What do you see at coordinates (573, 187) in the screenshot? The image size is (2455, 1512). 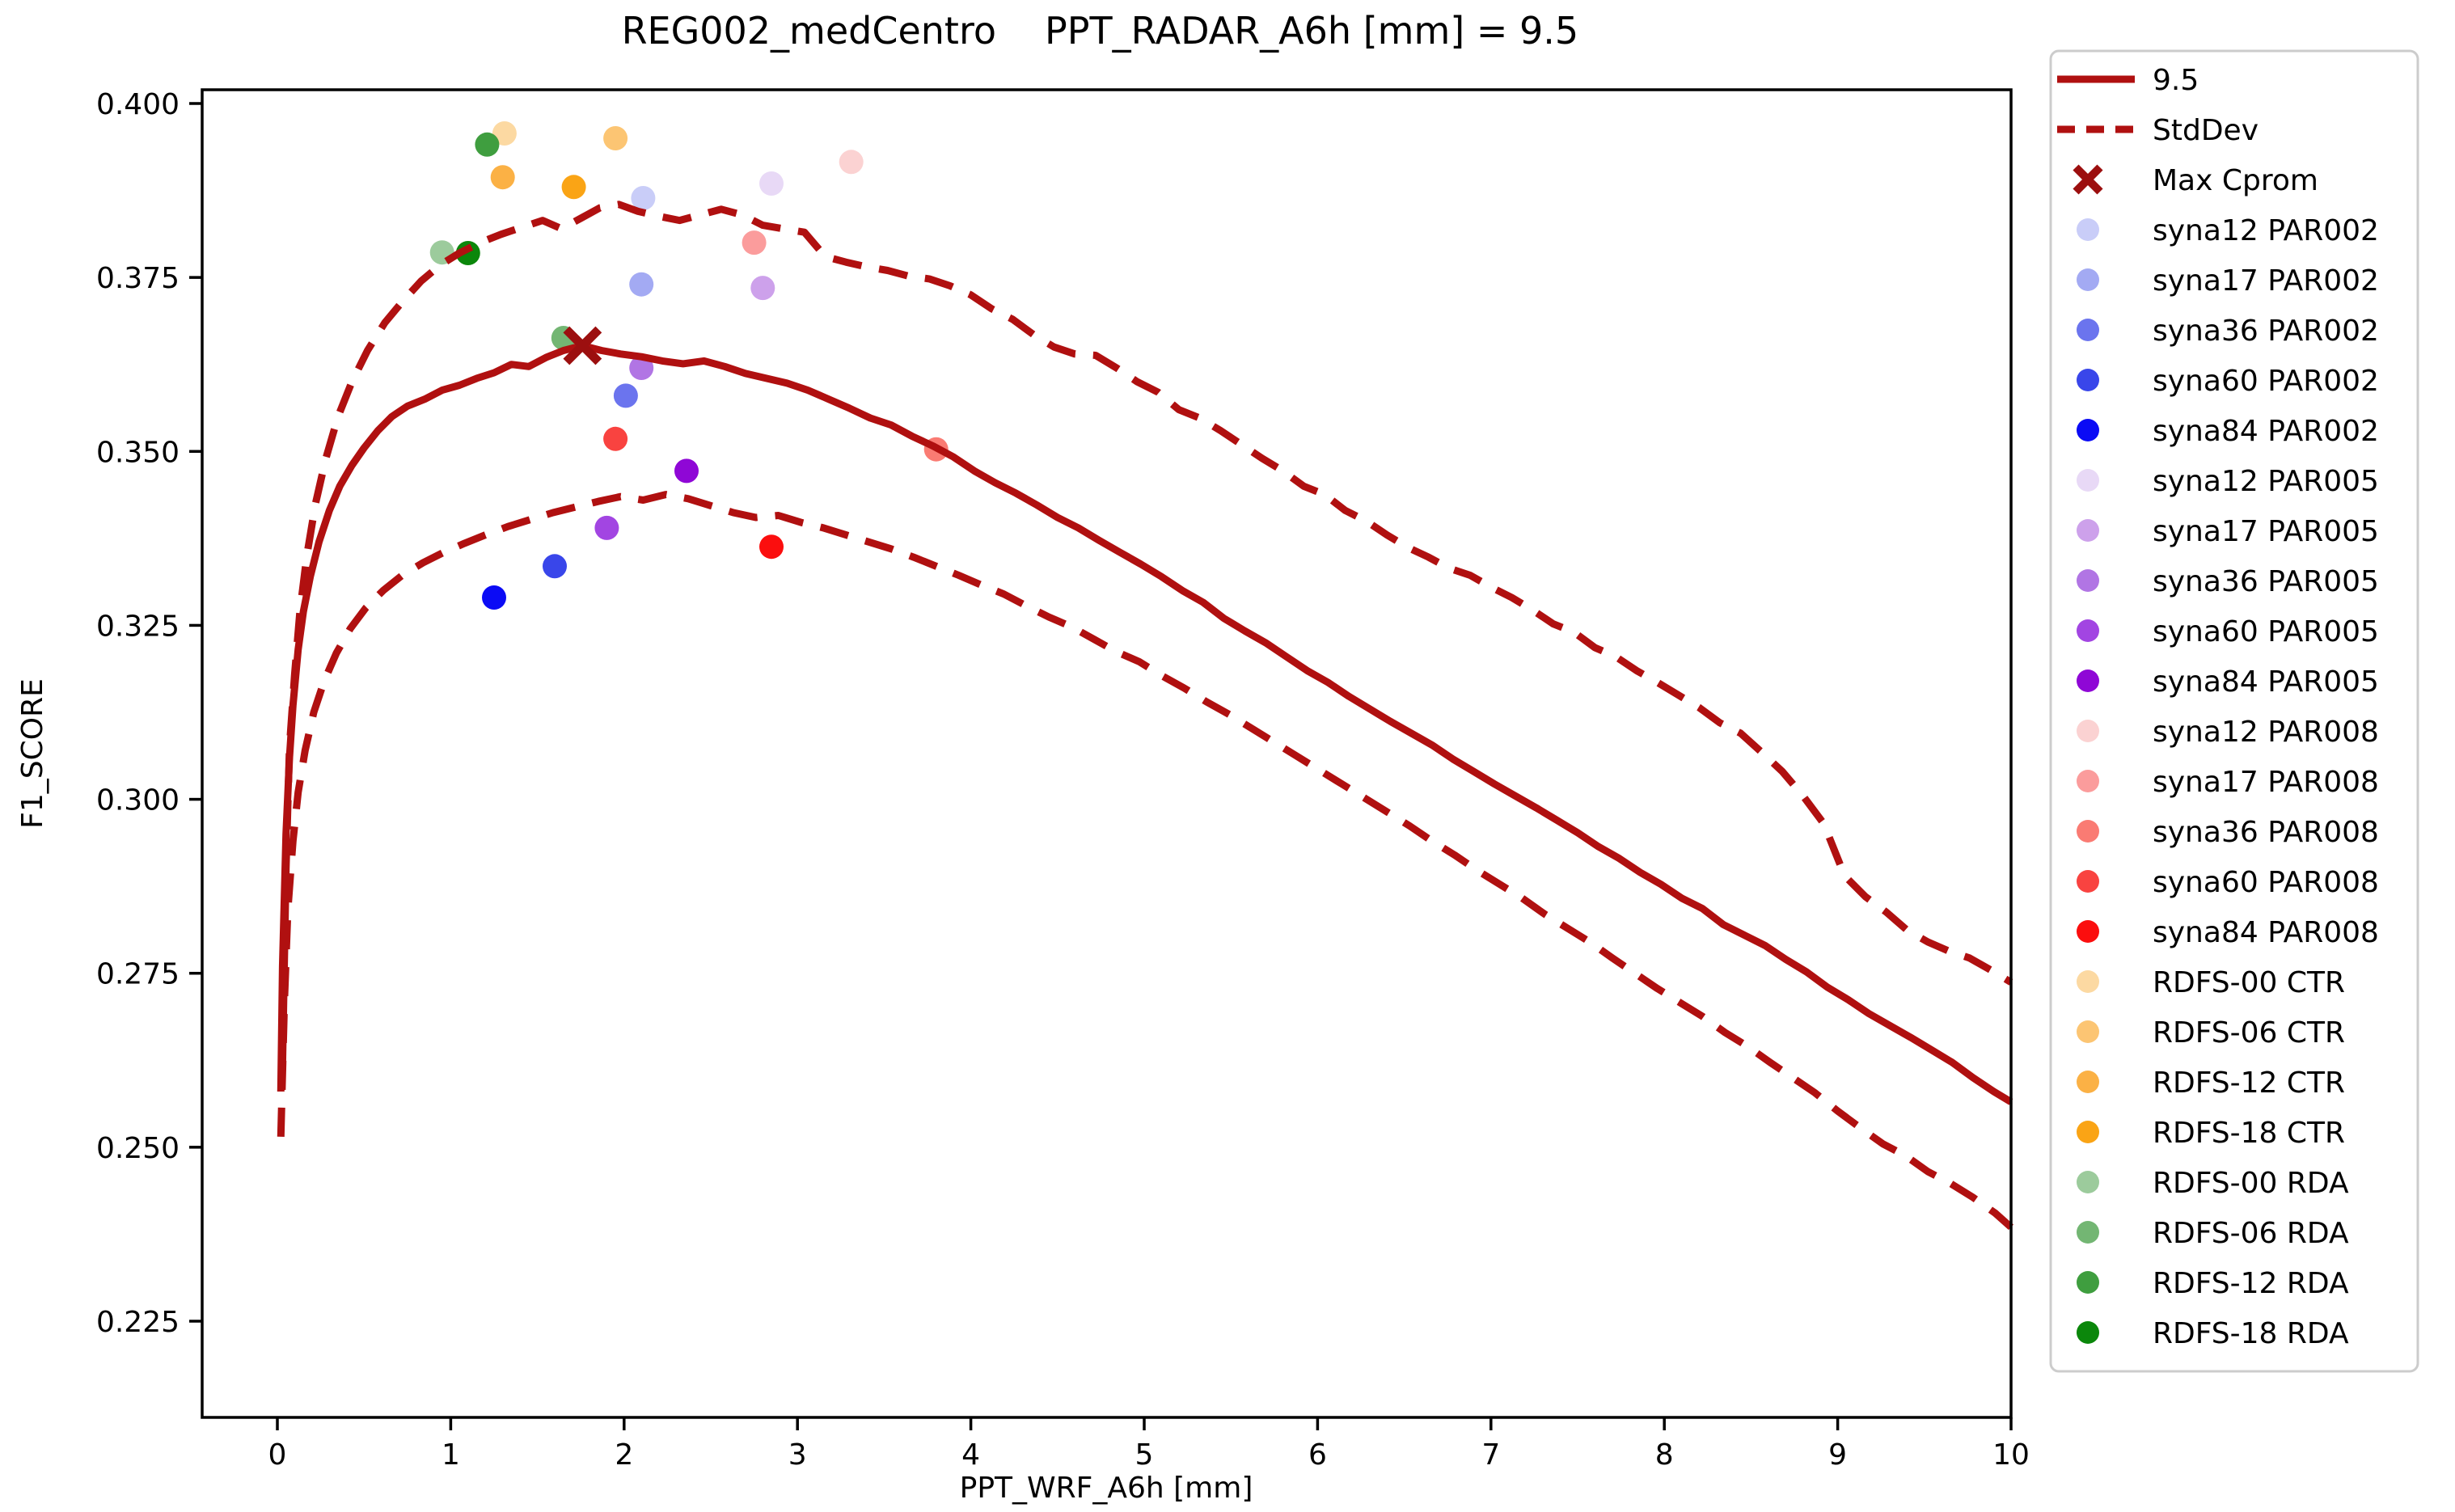 I see `scatter-dot-RDFS-18-CTR` at bounding box center [573, 187].